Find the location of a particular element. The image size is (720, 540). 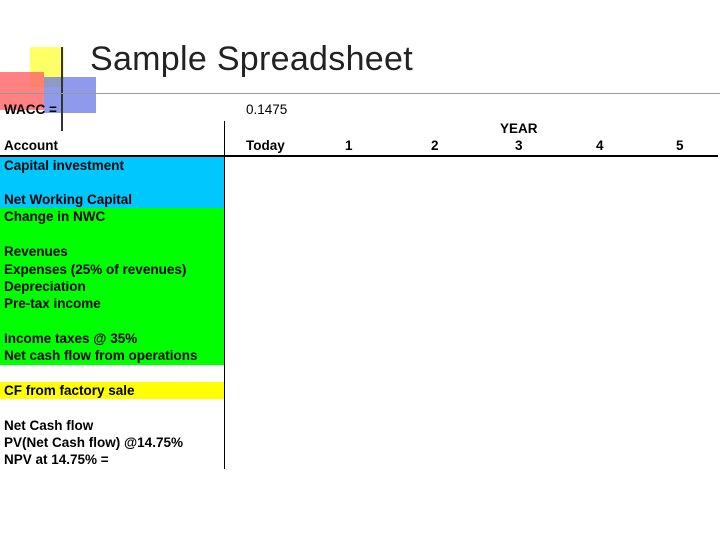

green-band is located at coordinates (112, 286).